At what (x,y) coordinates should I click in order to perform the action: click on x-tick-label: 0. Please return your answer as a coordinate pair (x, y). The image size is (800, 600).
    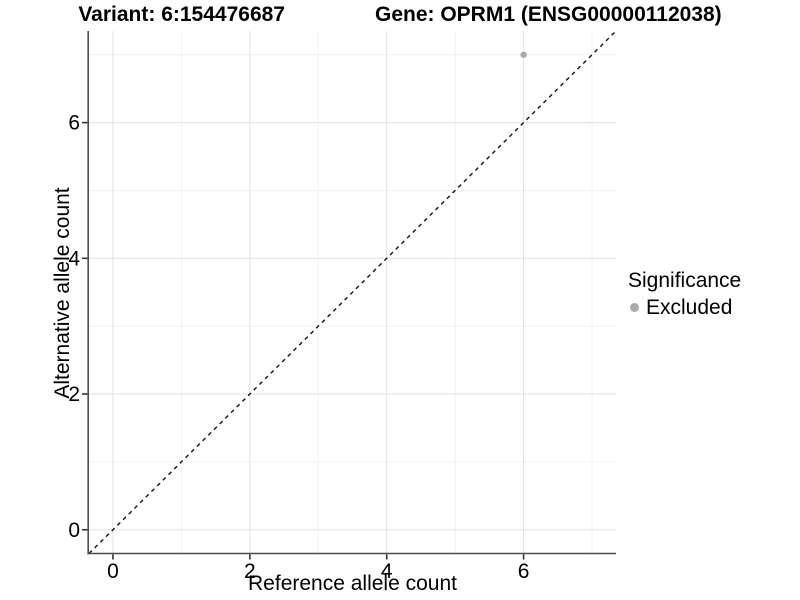
    Looking at the image, I should click on (113, 571).